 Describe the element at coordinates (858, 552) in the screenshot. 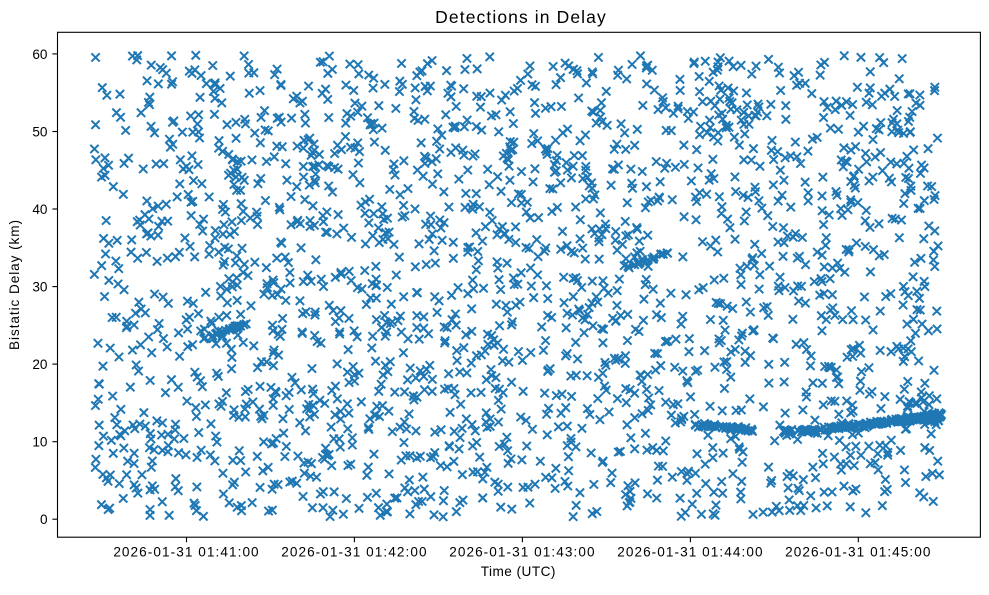

I see `svg-text: 2026-01-31 01:45:00` at that location.